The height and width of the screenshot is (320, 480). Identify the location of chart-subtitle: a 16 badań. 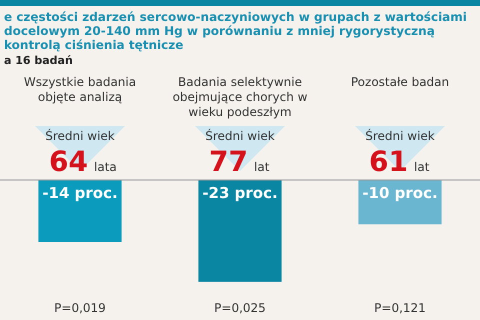
(38, 60).